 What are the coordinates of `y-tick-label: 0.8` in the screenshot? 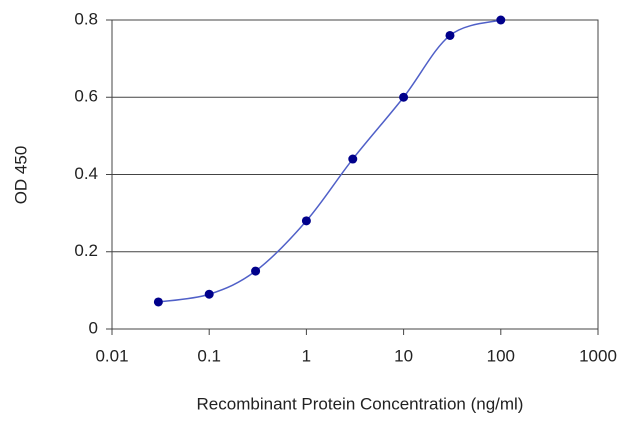 It's located at (86, 18).